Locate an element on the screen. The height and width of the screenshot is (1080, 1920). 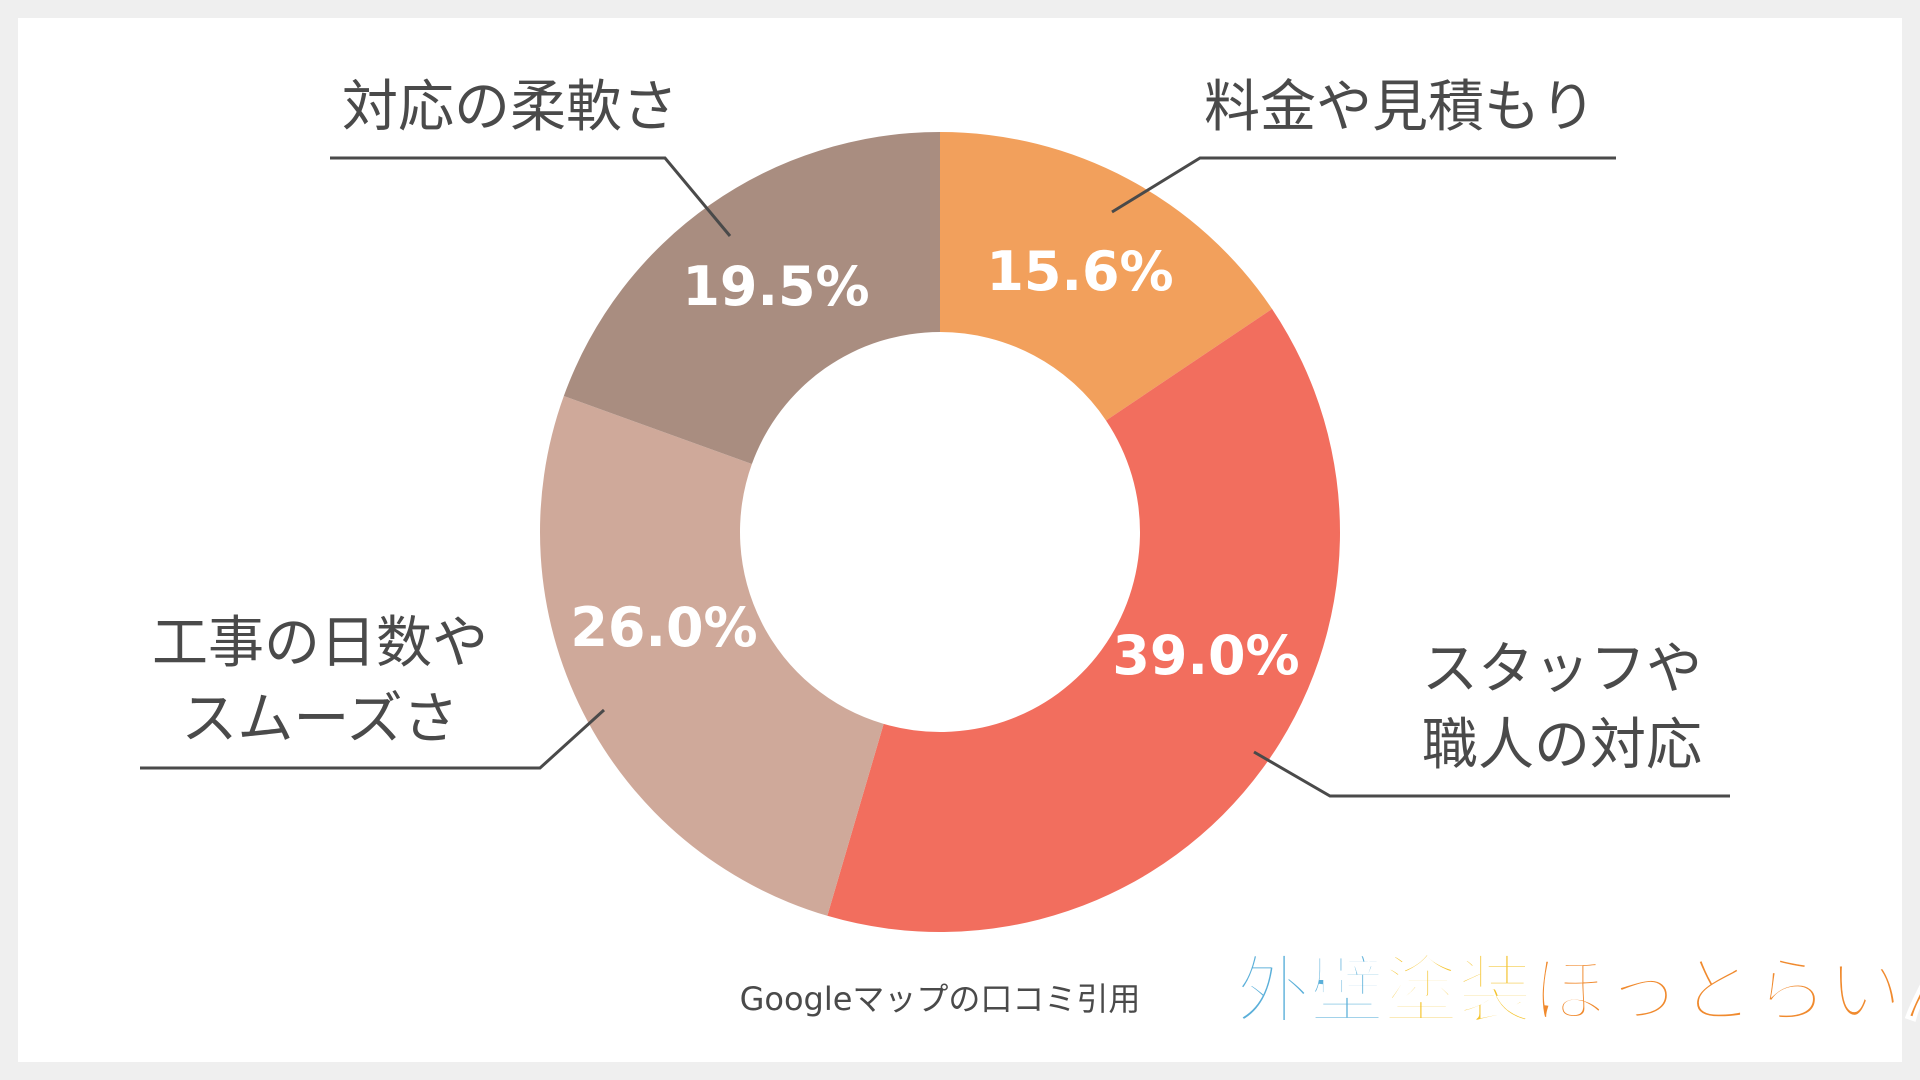
category-label-staff-response-line-1: スタッフや is located at coordinates (1562, 669).